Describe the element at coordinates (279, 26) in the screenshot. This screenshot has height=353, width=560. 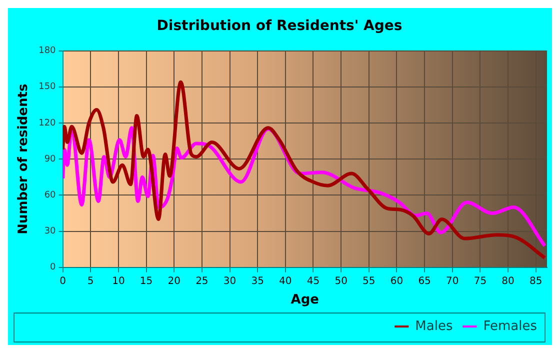
I see `chart-title: Distribution of Residents' Ages` at that location.